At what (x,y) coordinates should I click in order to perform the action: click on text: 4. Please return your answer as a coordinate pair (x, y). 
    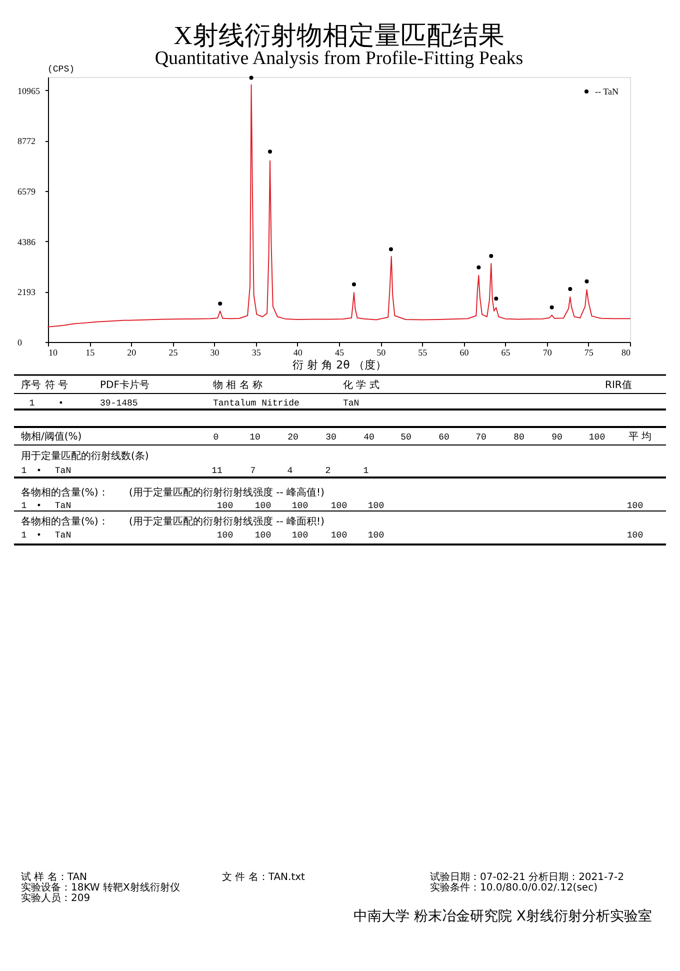
    Looking at the image, I should click on (290, 471).